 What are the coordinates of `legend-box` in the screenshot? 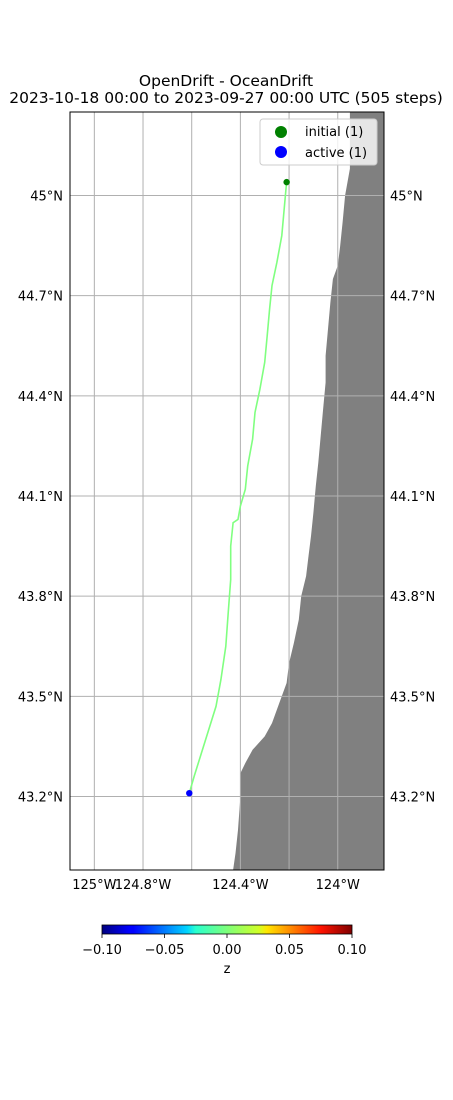 It's located at (318, 142).